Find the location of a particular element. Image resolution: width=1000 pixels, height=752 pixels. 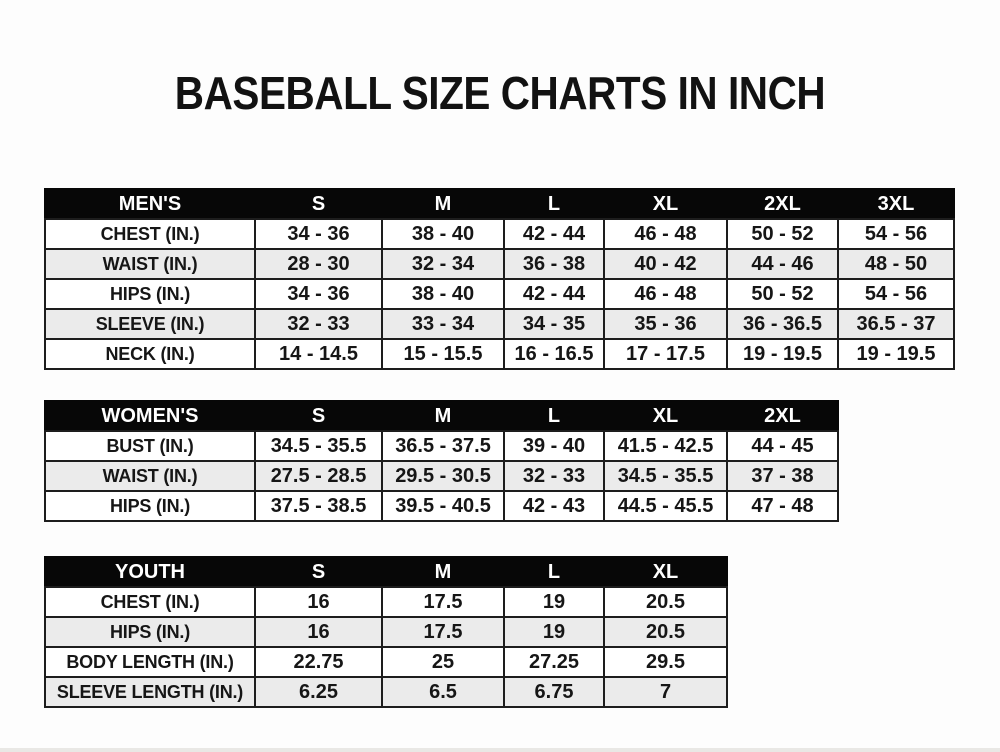

size-value-cell: 27.5 - 28.5 is located at coordinates (318, 476).